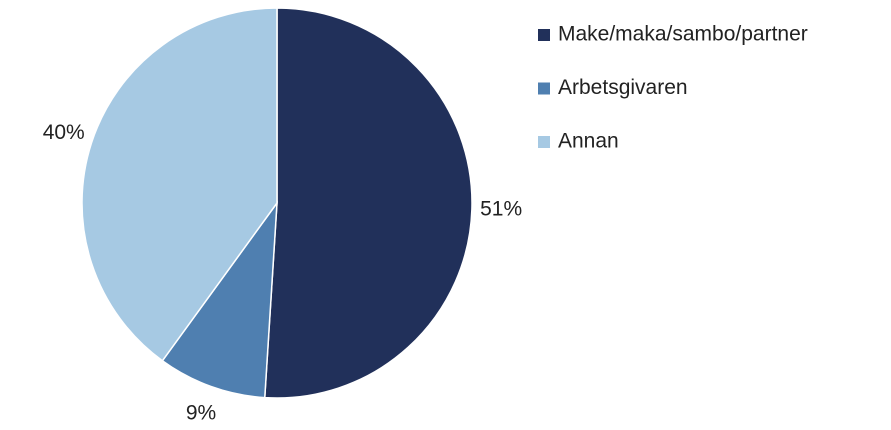 The width and height of the screenshot is (891, 430). I want to click on legend-label: Make/maka/sambo/partner, so click(683, 34).